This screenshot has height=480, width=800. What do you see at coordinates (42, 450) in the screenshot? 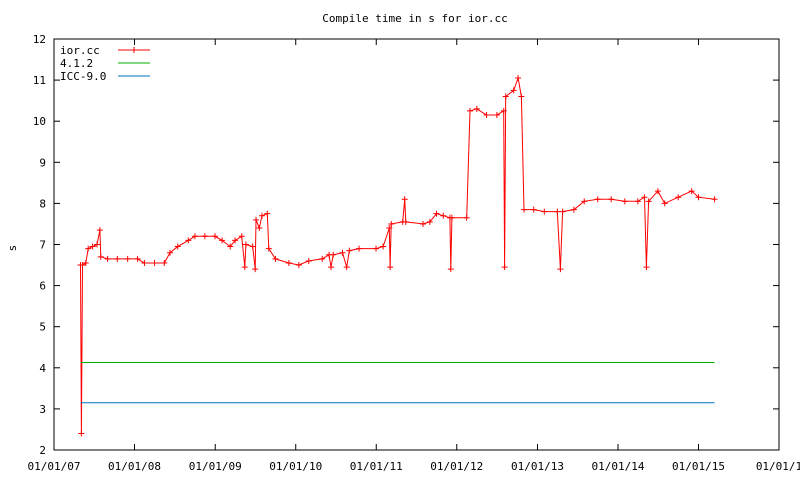
I see `y-tick-label: 2` at bounding box center [42, 450].